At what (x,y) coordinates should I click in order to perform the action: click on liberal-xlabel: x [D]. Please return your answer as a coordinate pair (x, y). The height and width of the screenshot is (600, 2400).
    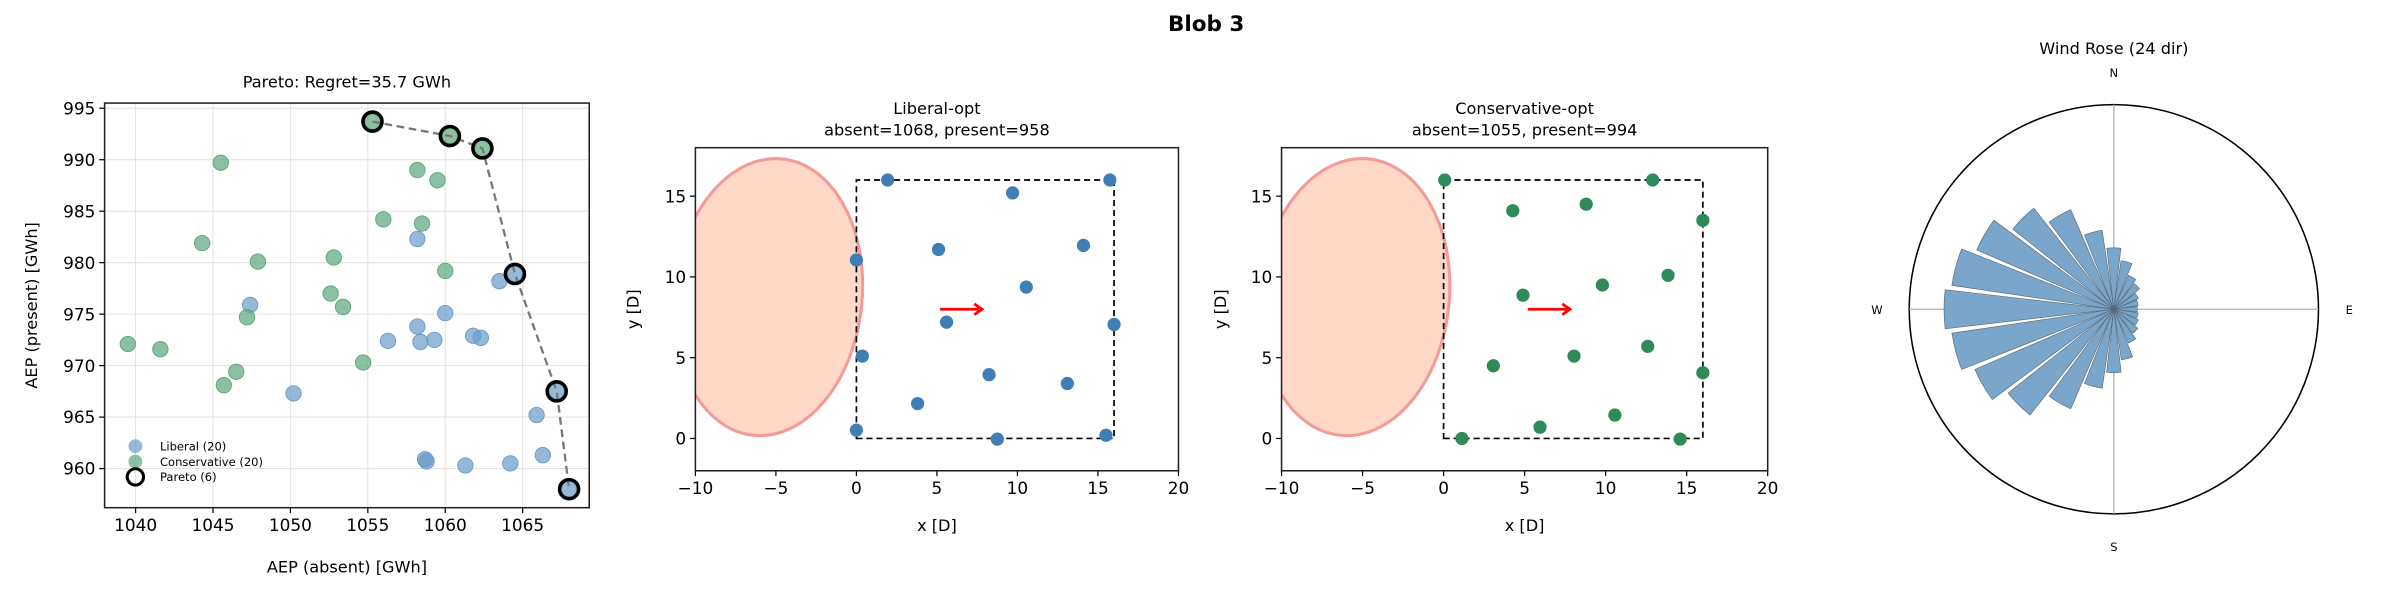
    Looking at the image, I should click on (937, 525).